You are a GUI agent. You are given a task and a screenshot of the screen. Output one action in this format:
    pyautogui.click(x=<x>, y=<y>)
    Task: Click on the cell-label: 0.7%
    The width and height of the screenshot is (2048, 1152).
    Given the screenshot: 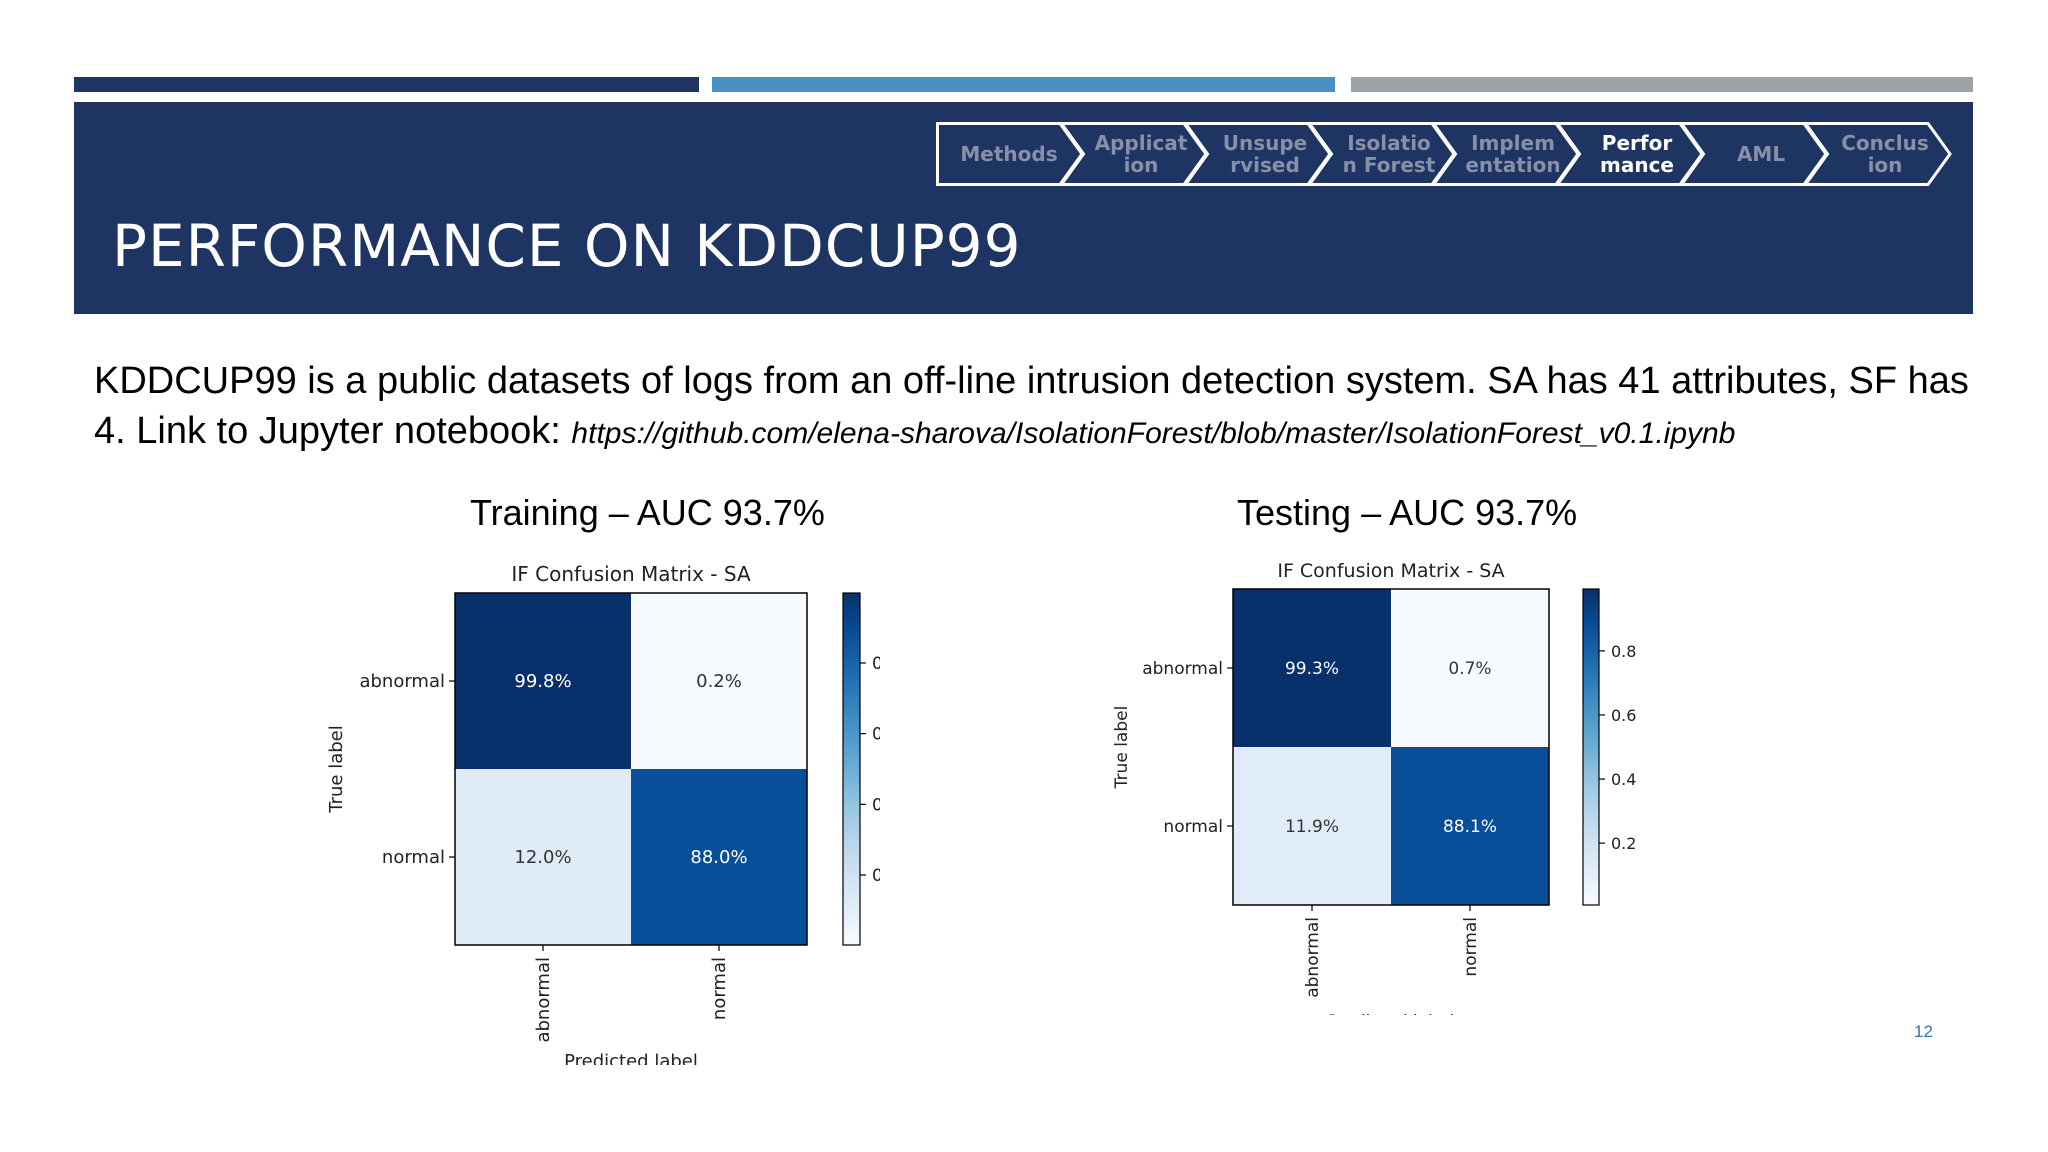 What is the action you would take?
    pyautogui.click(x=1469, y=669)
    